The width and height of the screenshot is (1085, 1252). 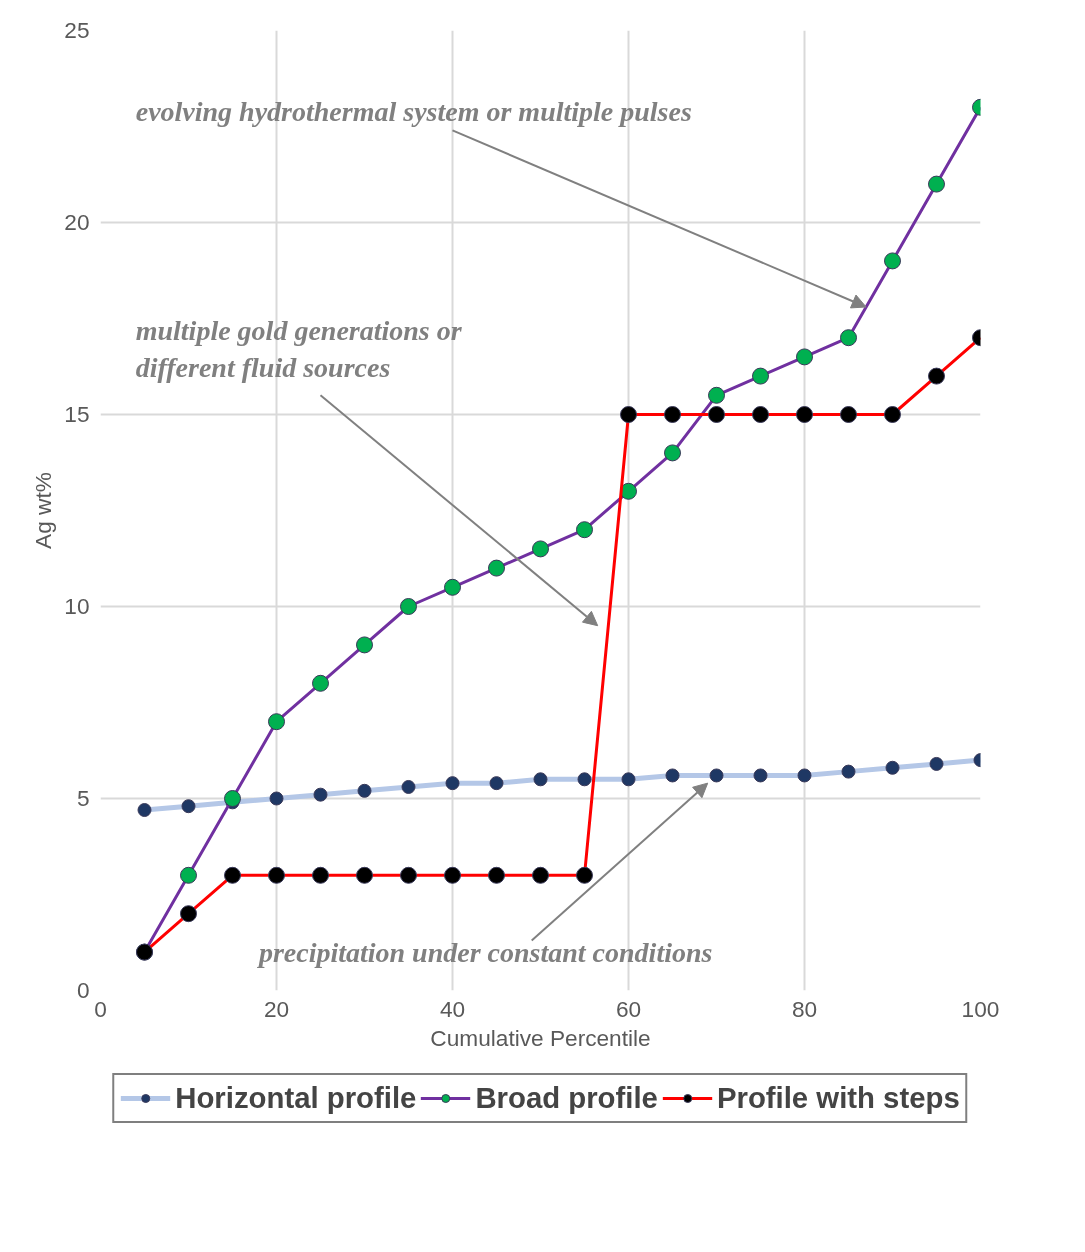 What do you see at coordinates (628, 1008) in the screenshot?
I see `x-tick-label: 60` at bounding box center [628, 1008].